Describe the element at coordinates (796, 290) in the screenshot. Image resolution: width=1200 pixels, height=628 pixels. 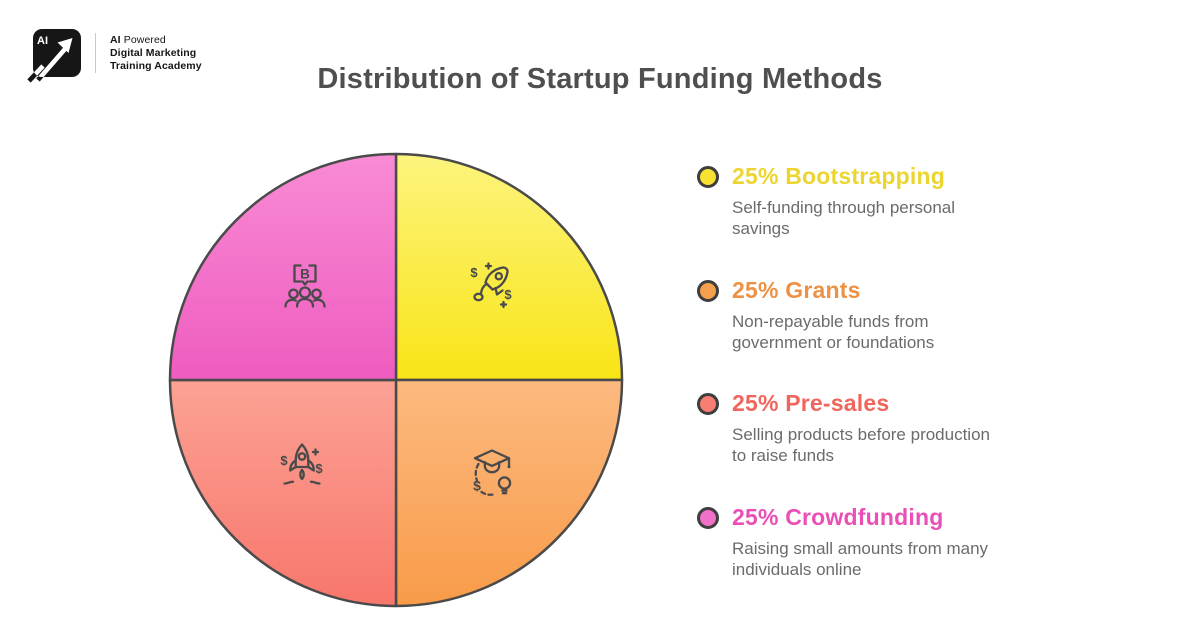
I see `legend-label-grants: 25% Grants` at that location.